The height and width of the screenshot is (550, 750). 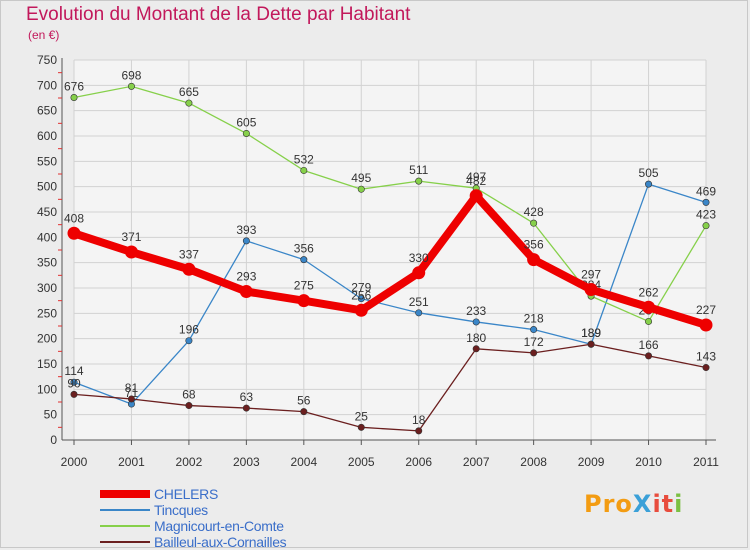 I want to click on data-label: 676, so click(x=74, y=86).